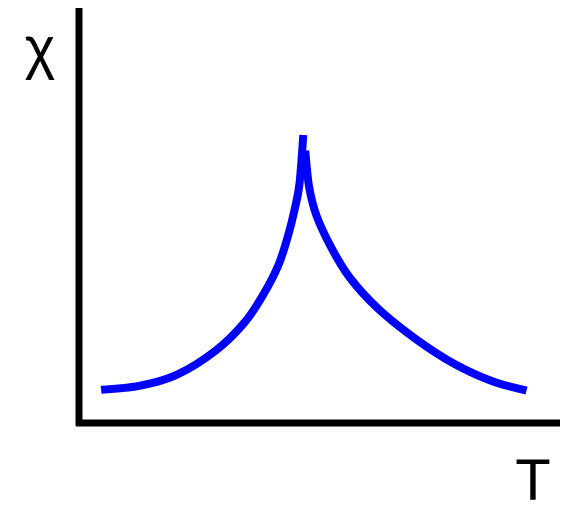 The width and height of the screenshot is (568, 507). Describe the element at coordinates (40, 48) in the screenshot. I see `y-axis-label: χ` at that location.